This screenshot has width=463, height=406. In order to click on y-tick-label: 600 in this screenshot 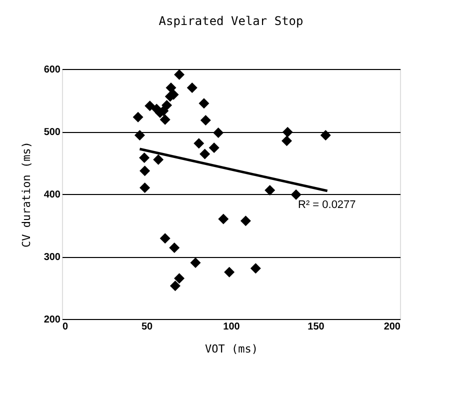, I will do `click(52, 70)`.